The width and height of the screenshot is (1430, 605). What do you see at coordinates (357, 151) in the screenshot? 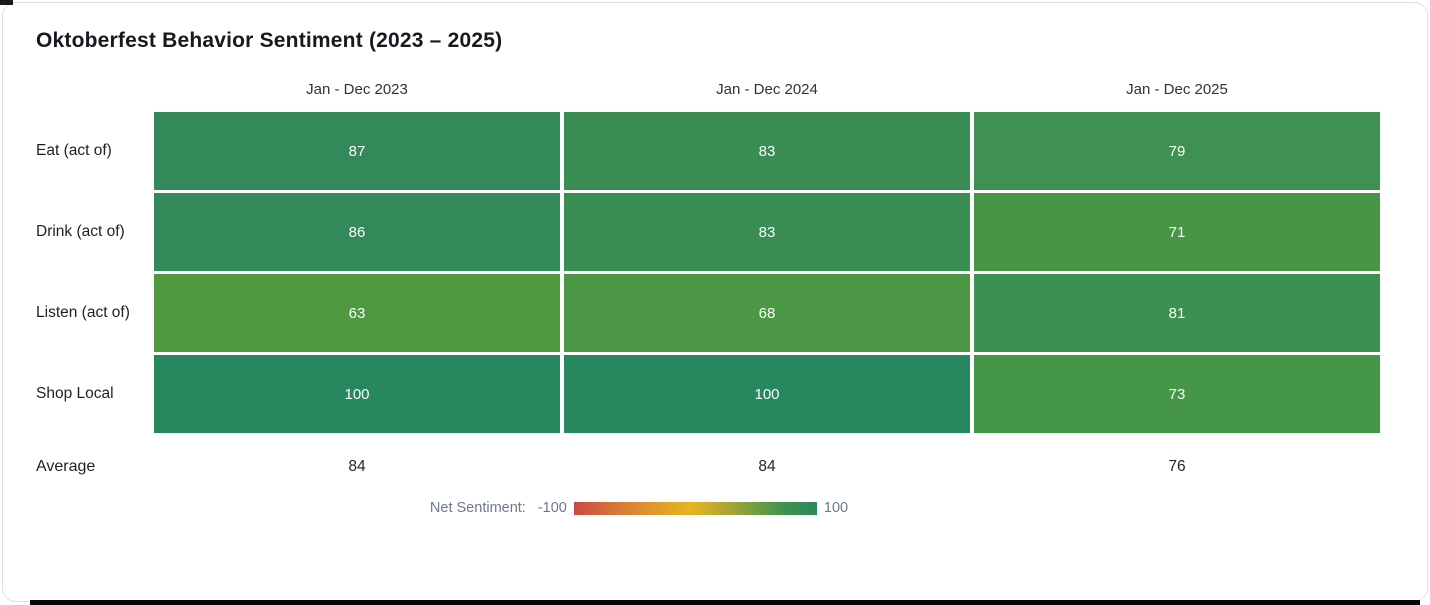
I see `heatmap-cell: 87` at bounding box center [357, 151].